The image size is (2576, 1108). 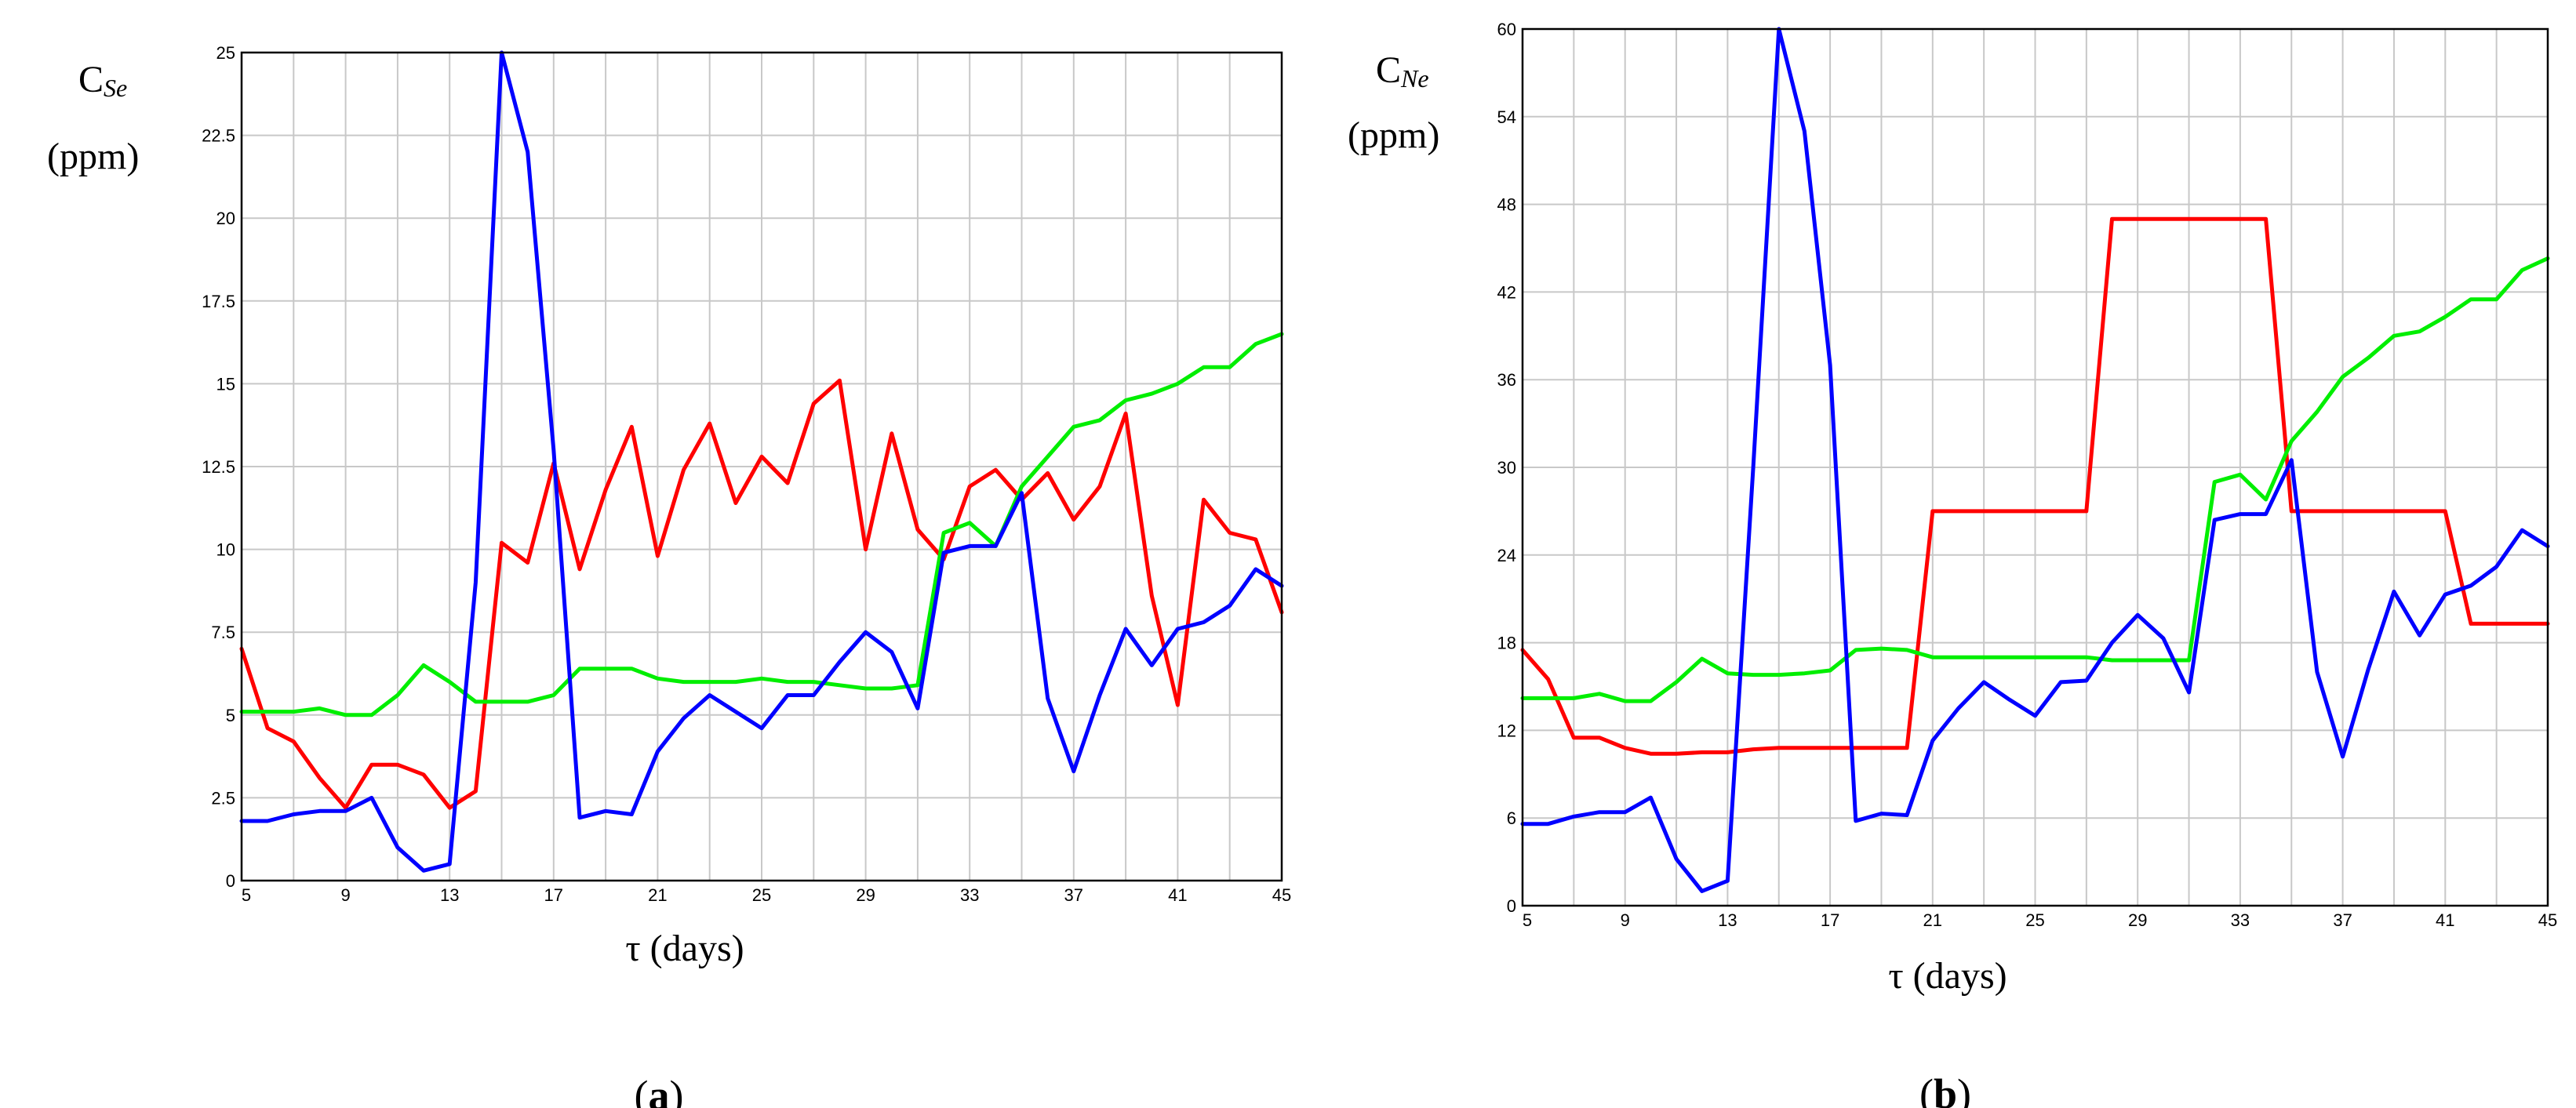 I want to click on x-tick-labels-a: 5 9 13 17 21 25 29 33 37 41 45, so click(x=766, y=895).